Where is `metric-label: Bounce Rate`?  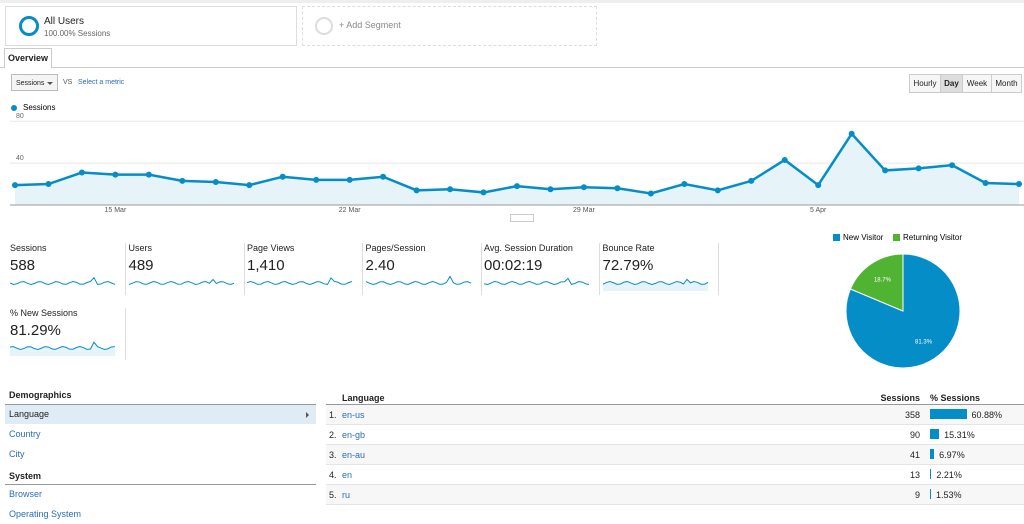
metric-label: Bounce Rate is located at coordinates (628, 248).